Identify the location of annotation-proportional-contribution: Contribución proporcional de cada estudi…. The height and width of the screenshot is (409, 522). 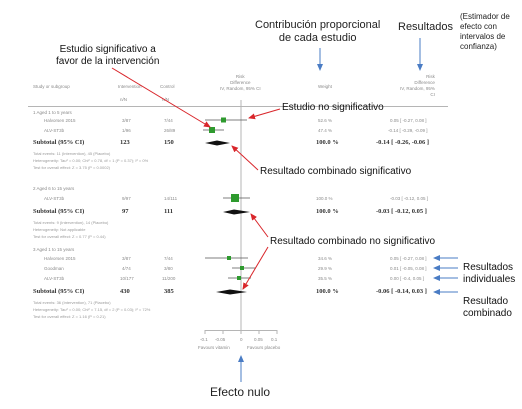
(318, 31).